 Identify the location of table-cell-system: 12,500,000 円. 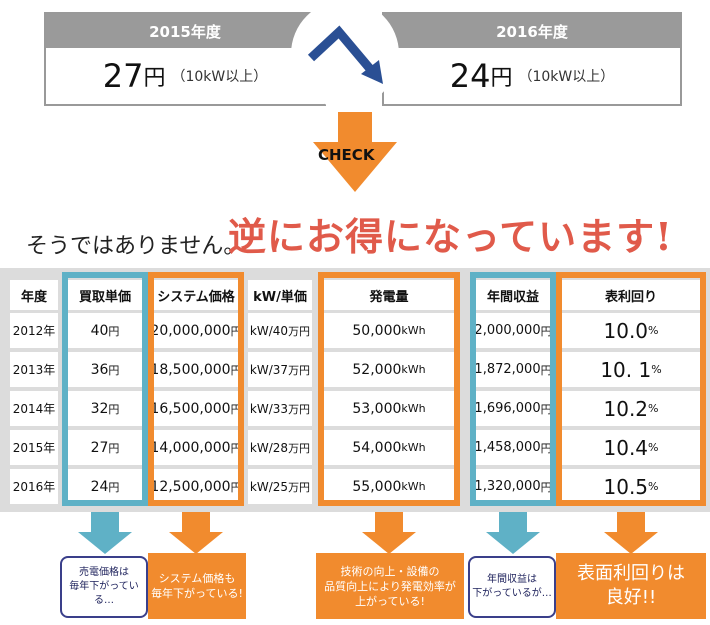
(196, 486).